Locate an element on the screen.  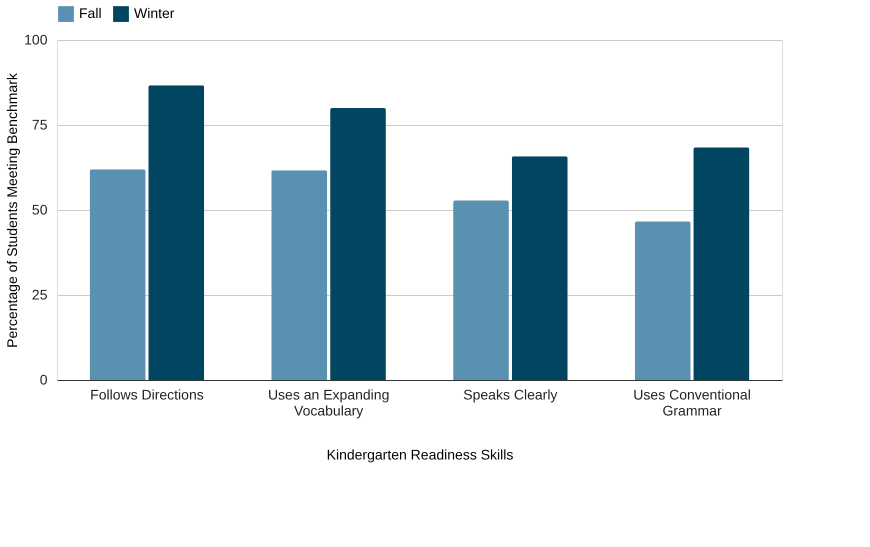
y-tick-label: 0 is located at coordinates (44, 380).